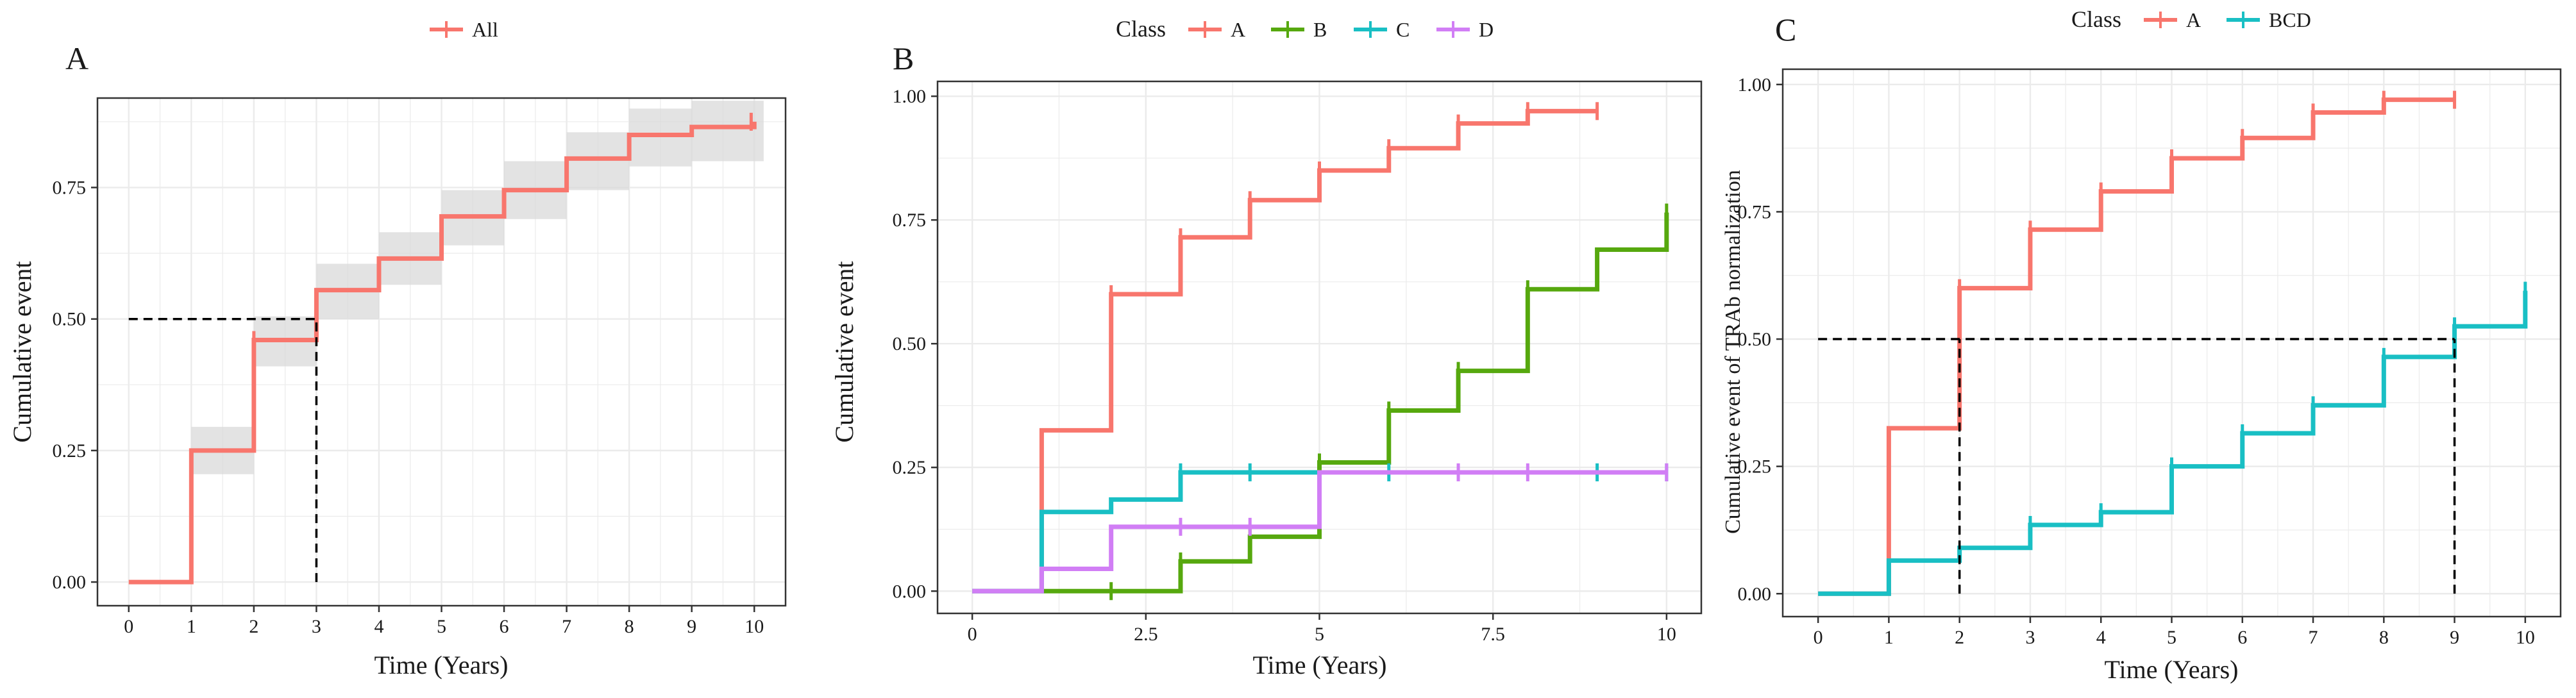 This screenshot has width=2576, height=698. What do you see at coordinates (485, 30) in the screenshot?
I see `legend-label-All: All` at bounding box center [485, 30].